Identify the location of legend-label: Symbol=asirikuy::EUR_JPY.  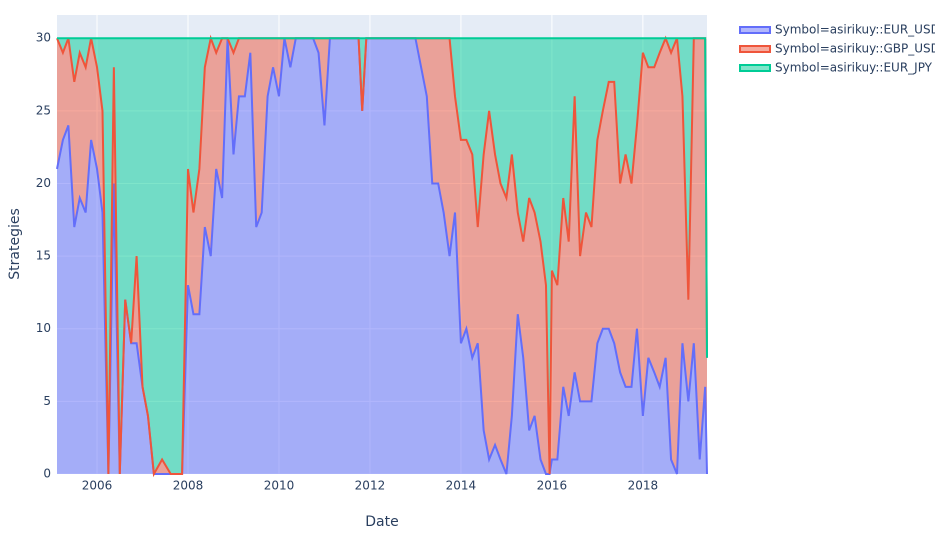
(854, 68).